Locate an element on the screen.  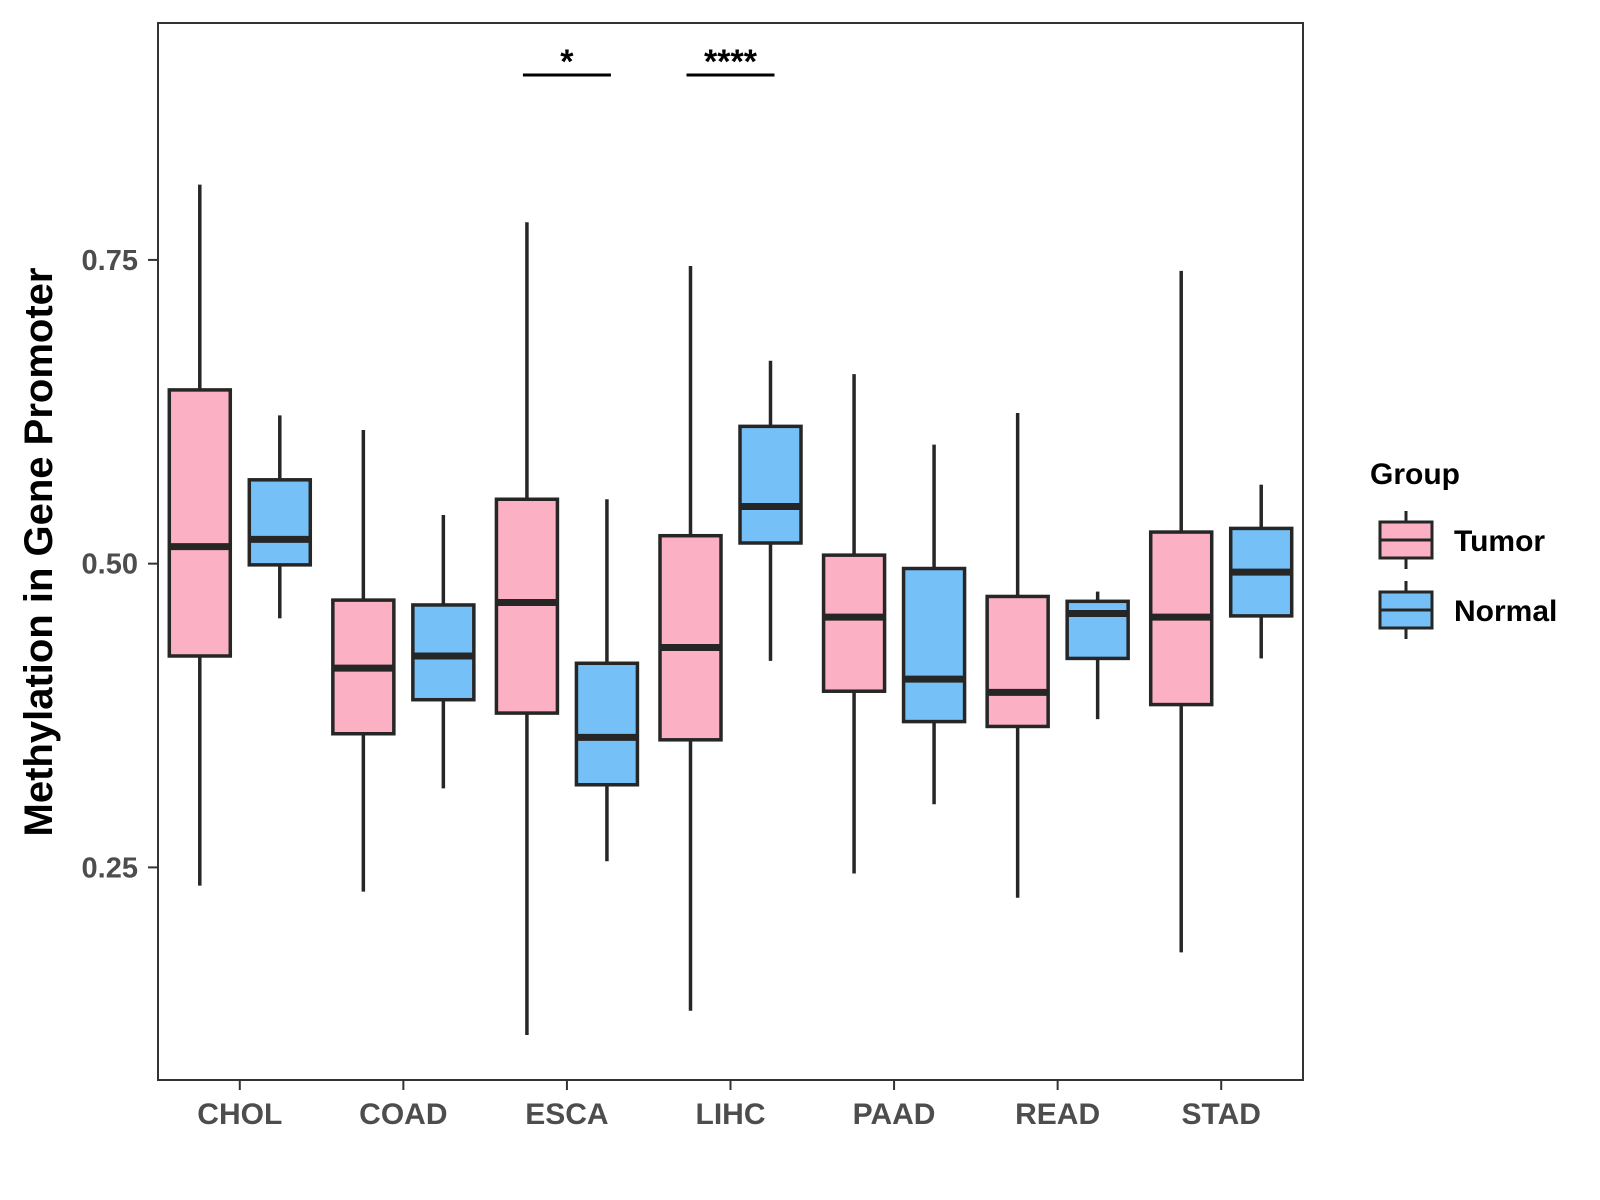
box-chol-normal is located at coordinates (280, 517).